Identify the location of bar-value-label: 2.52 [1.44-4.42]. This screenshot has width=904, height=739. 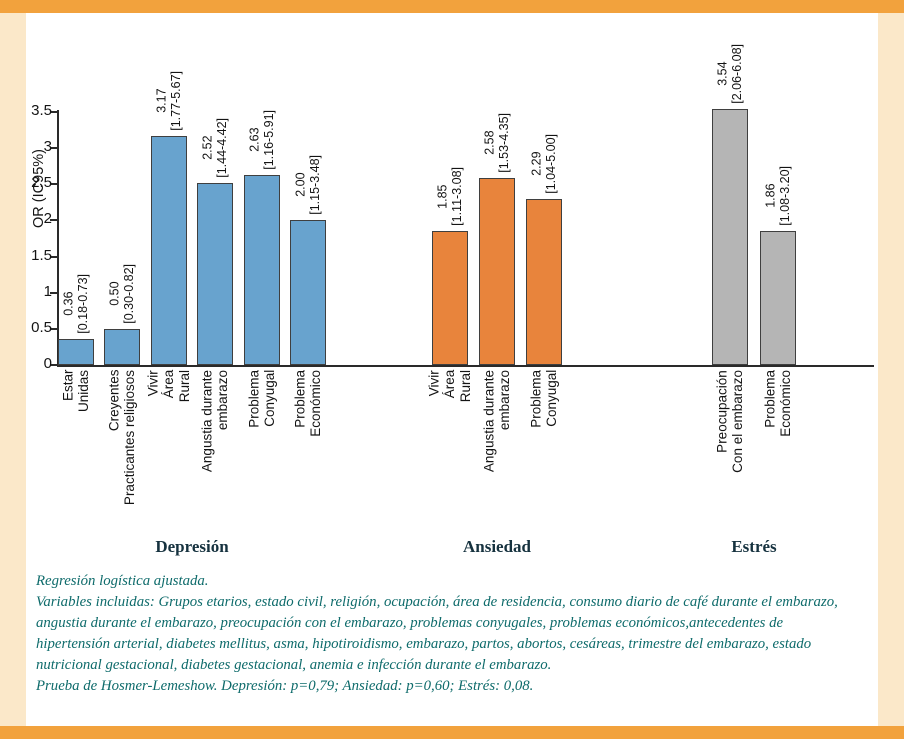
(215, 148).